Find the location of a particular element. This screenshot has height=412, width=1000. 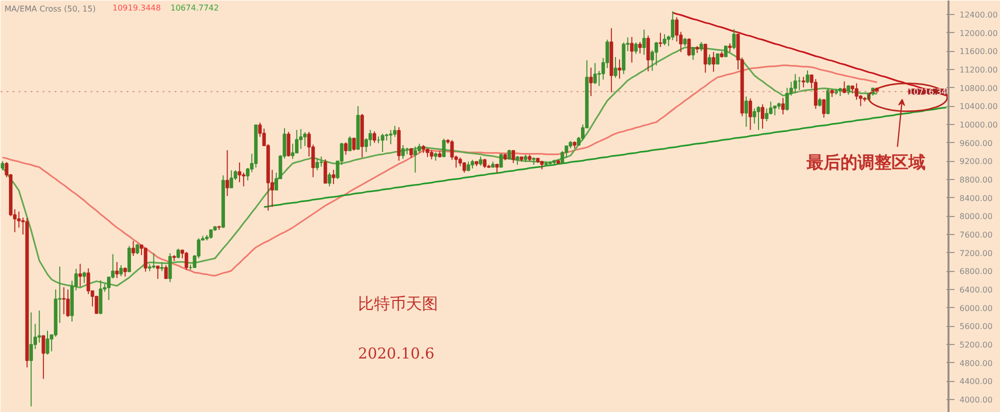

y-tick-label: 5600.00 is located at coordinates (976, 327).